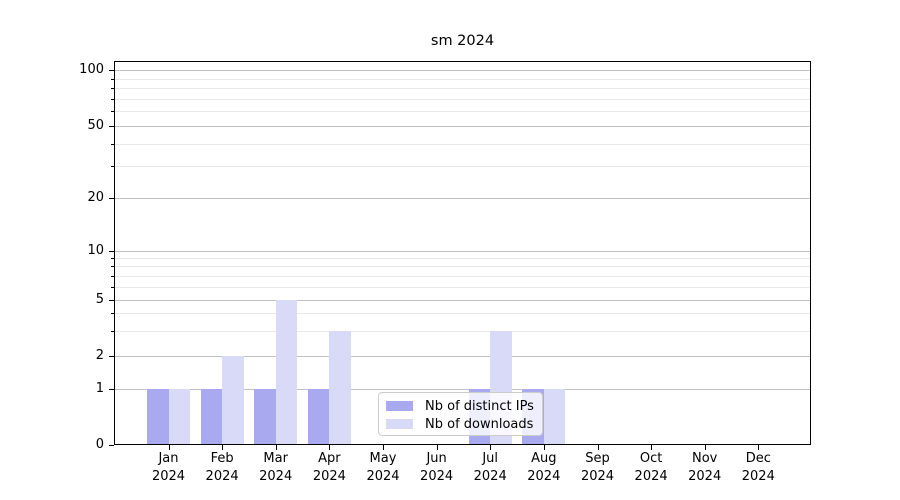  Describe the element at coordinates (95, 250) in the screenshot. I see `y-tick-label: 10` at that location.